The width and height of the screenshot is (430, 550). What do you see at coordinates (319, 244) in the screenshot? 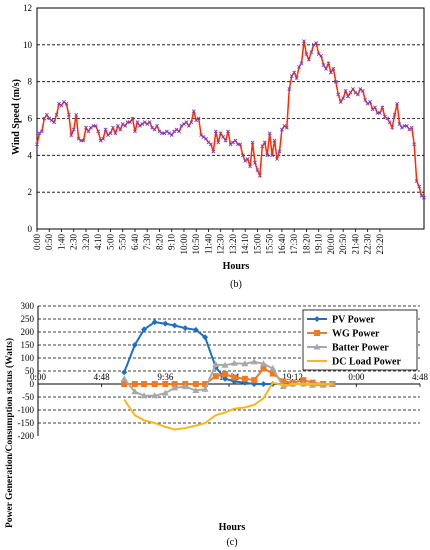
I see `wind-chart-x-tick-label: 19:10` at bounding box center [319, 244].